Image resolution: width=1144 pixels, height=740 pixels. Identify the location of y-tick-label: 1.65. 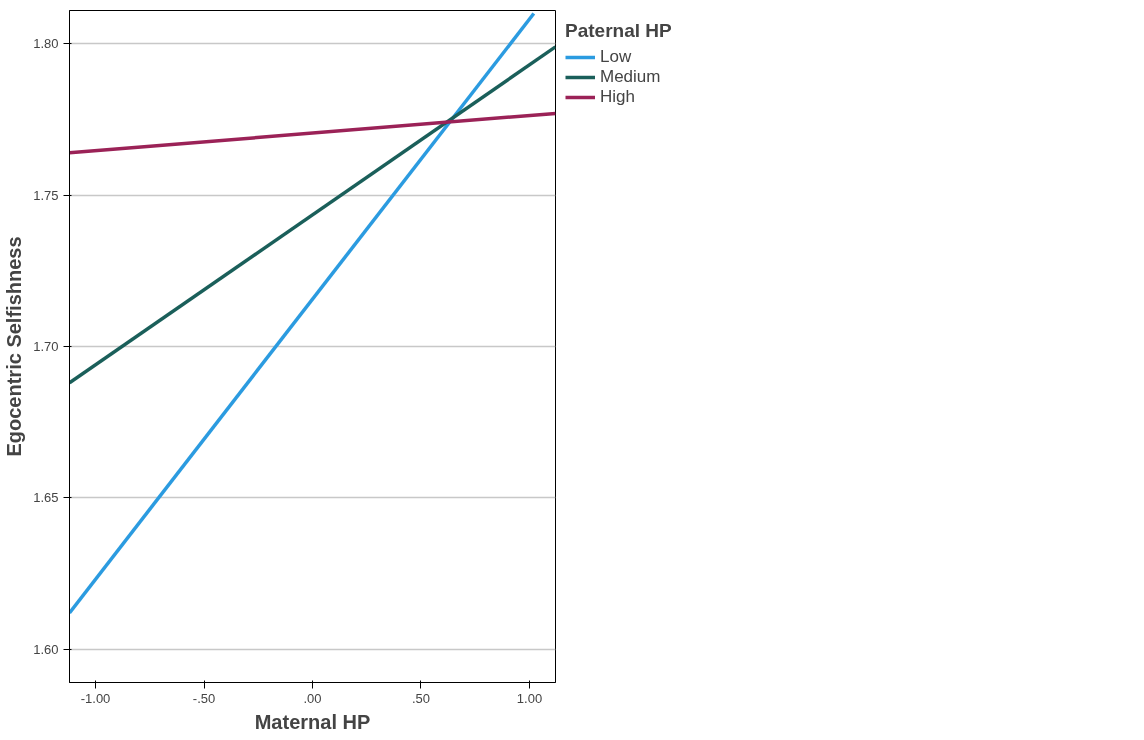
(46, 498).